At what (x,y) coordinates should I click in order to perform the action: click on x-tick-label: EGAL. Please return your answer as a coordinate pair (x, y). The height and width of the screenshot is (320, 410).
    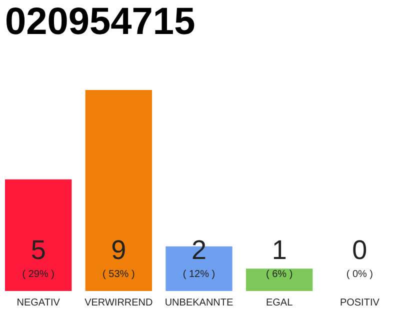
    Looking at the image, I should click on (280, 303).